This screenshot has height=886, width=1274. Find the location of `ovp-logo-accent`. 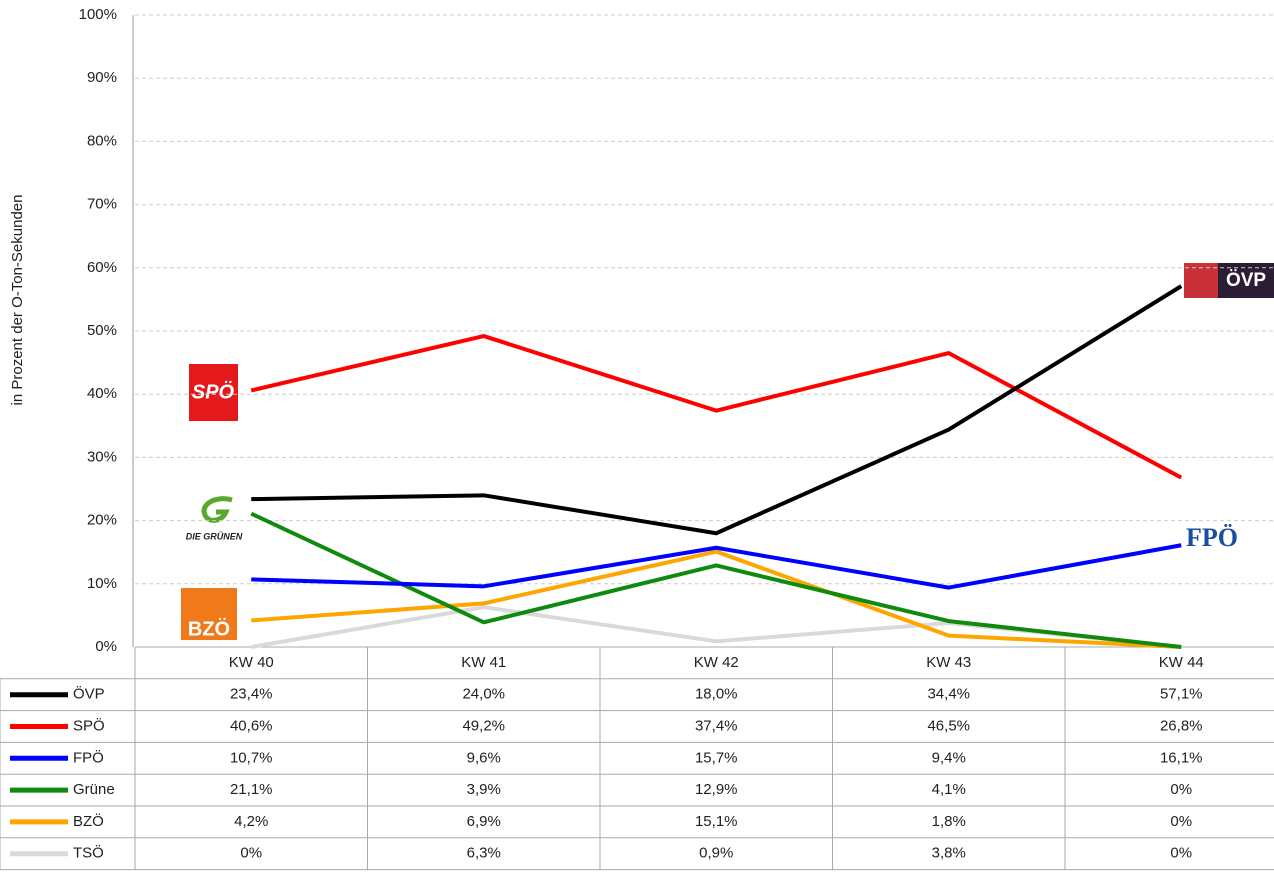

ovp-logo-accent is located at coordinates (1201, 280).